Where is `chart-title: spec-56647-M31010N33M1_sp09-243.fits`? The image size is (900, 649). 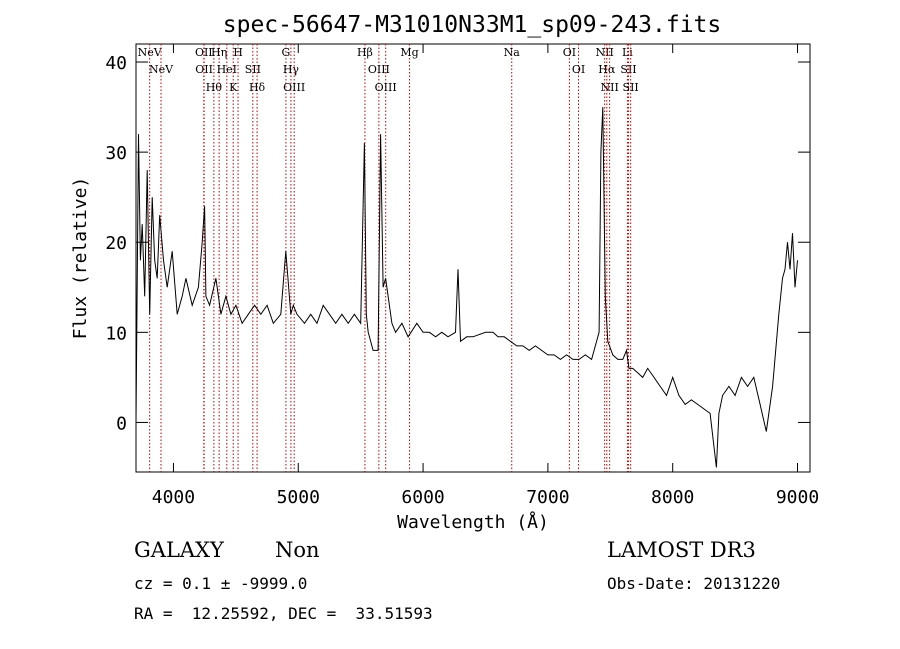 chart-title: spec-56647-M31010N33M1_sp09-243.fits is located at coordinates (472, 25).